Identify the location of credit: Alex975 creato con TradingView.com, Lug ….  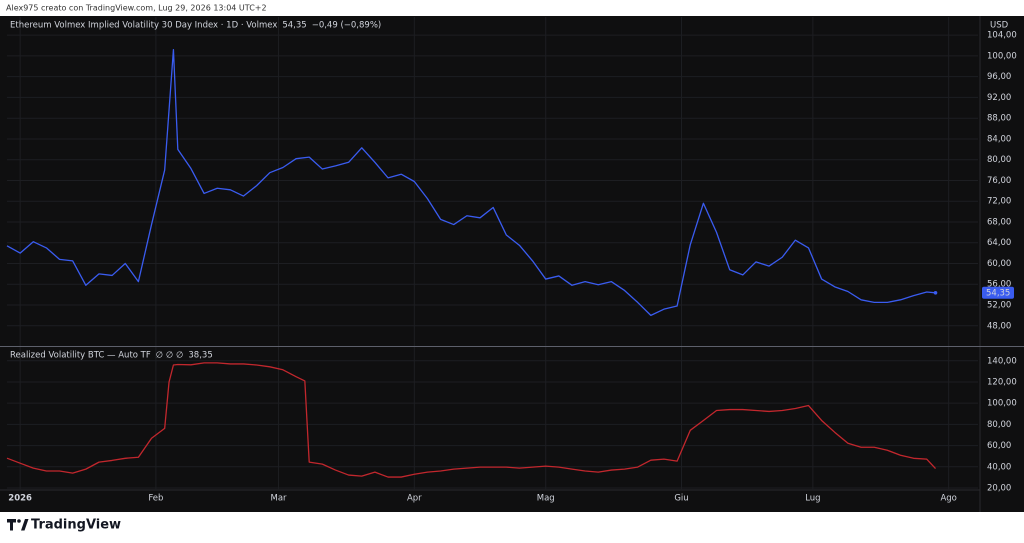
(136, 8).